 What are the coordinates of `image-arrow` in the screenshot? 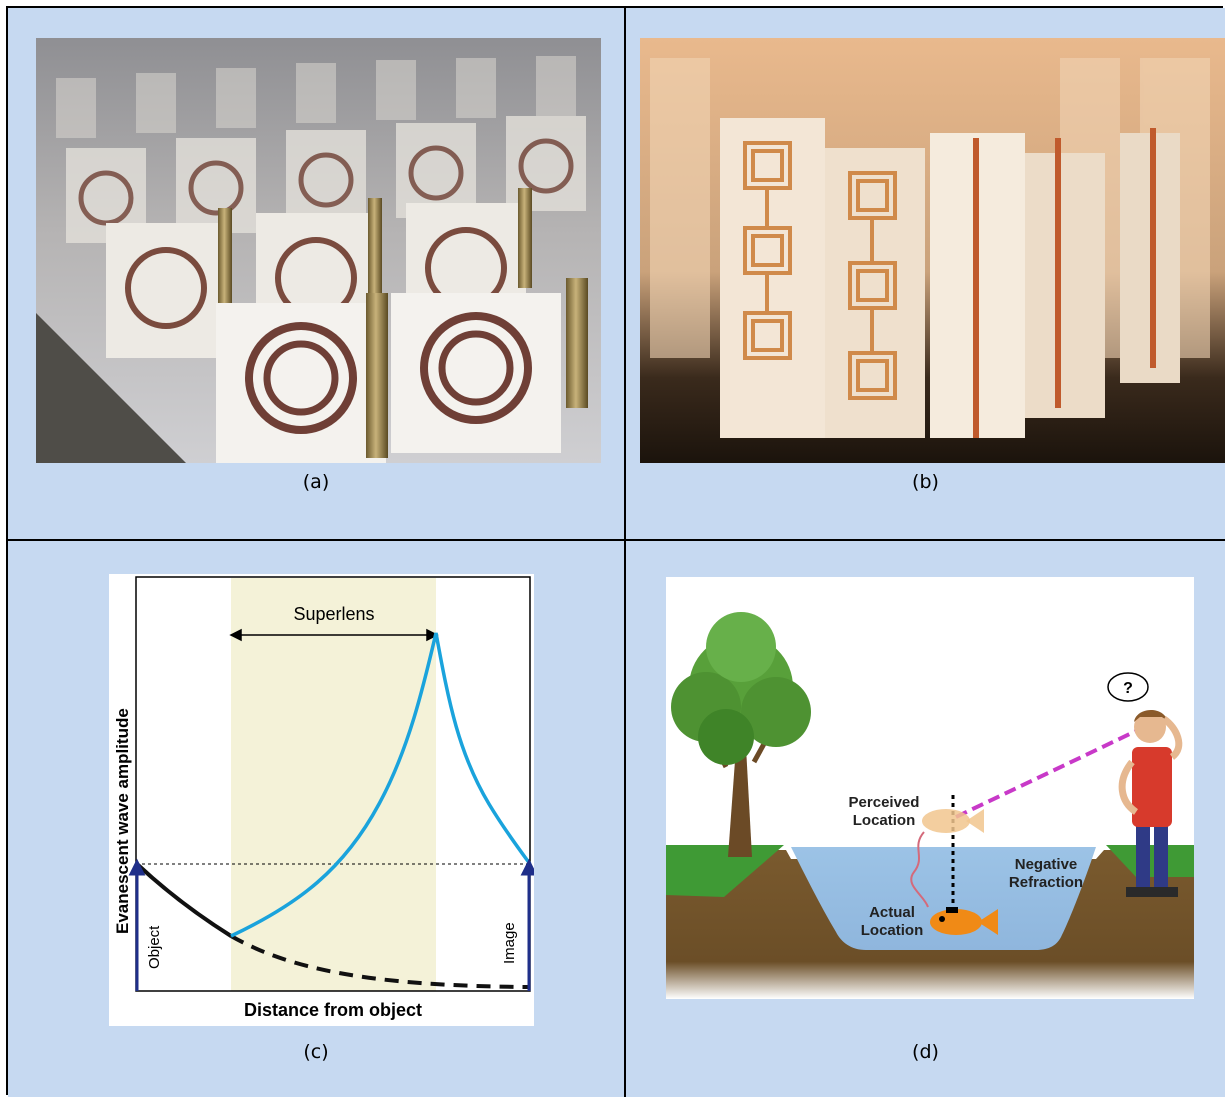 It's located at (527, 924).